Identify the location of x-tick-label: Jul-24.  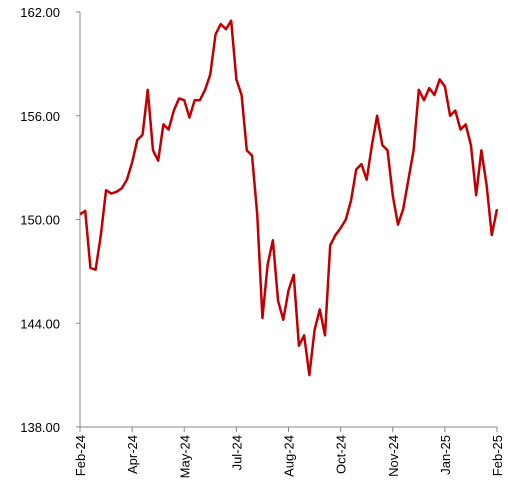
(236, 452).